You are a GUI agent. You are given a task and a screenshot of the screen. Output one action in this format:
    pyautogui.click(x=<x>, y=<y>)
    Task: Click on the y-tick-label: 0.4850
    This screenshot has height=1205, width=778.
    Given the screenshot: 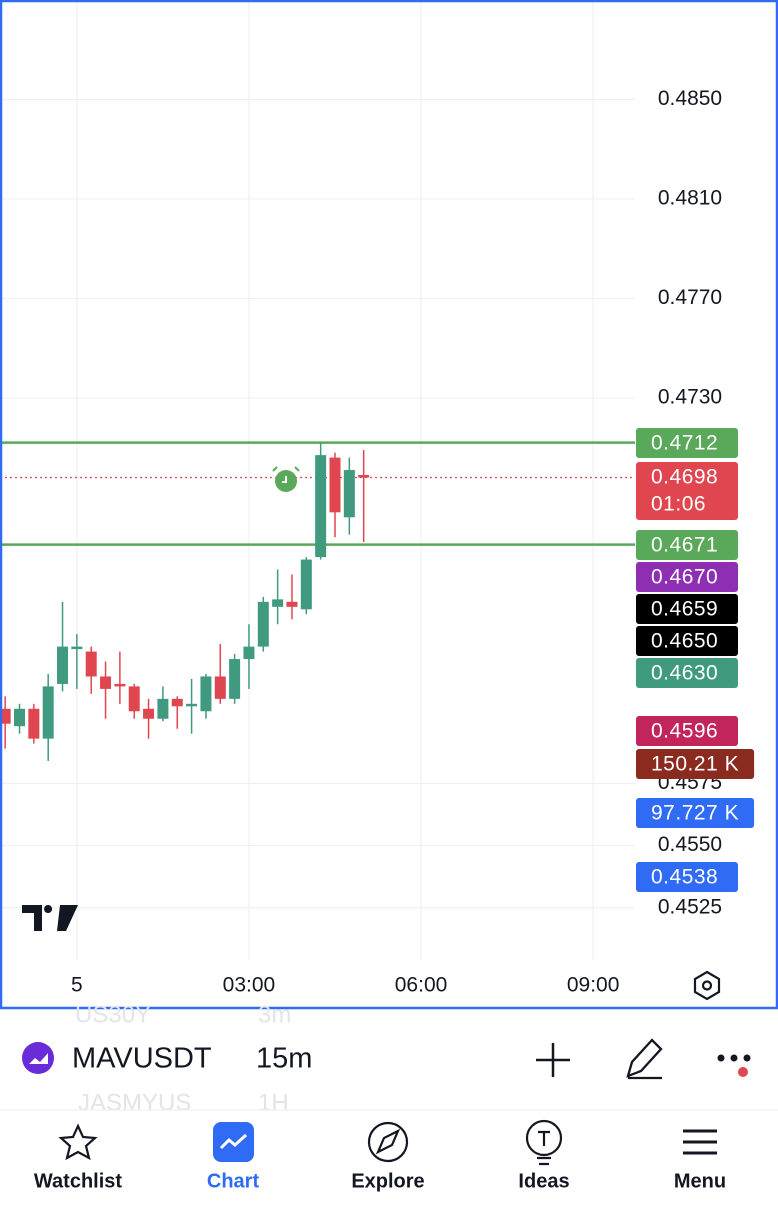 What is the action you would take?
    pyautogui.click(x=690, y=98)
    